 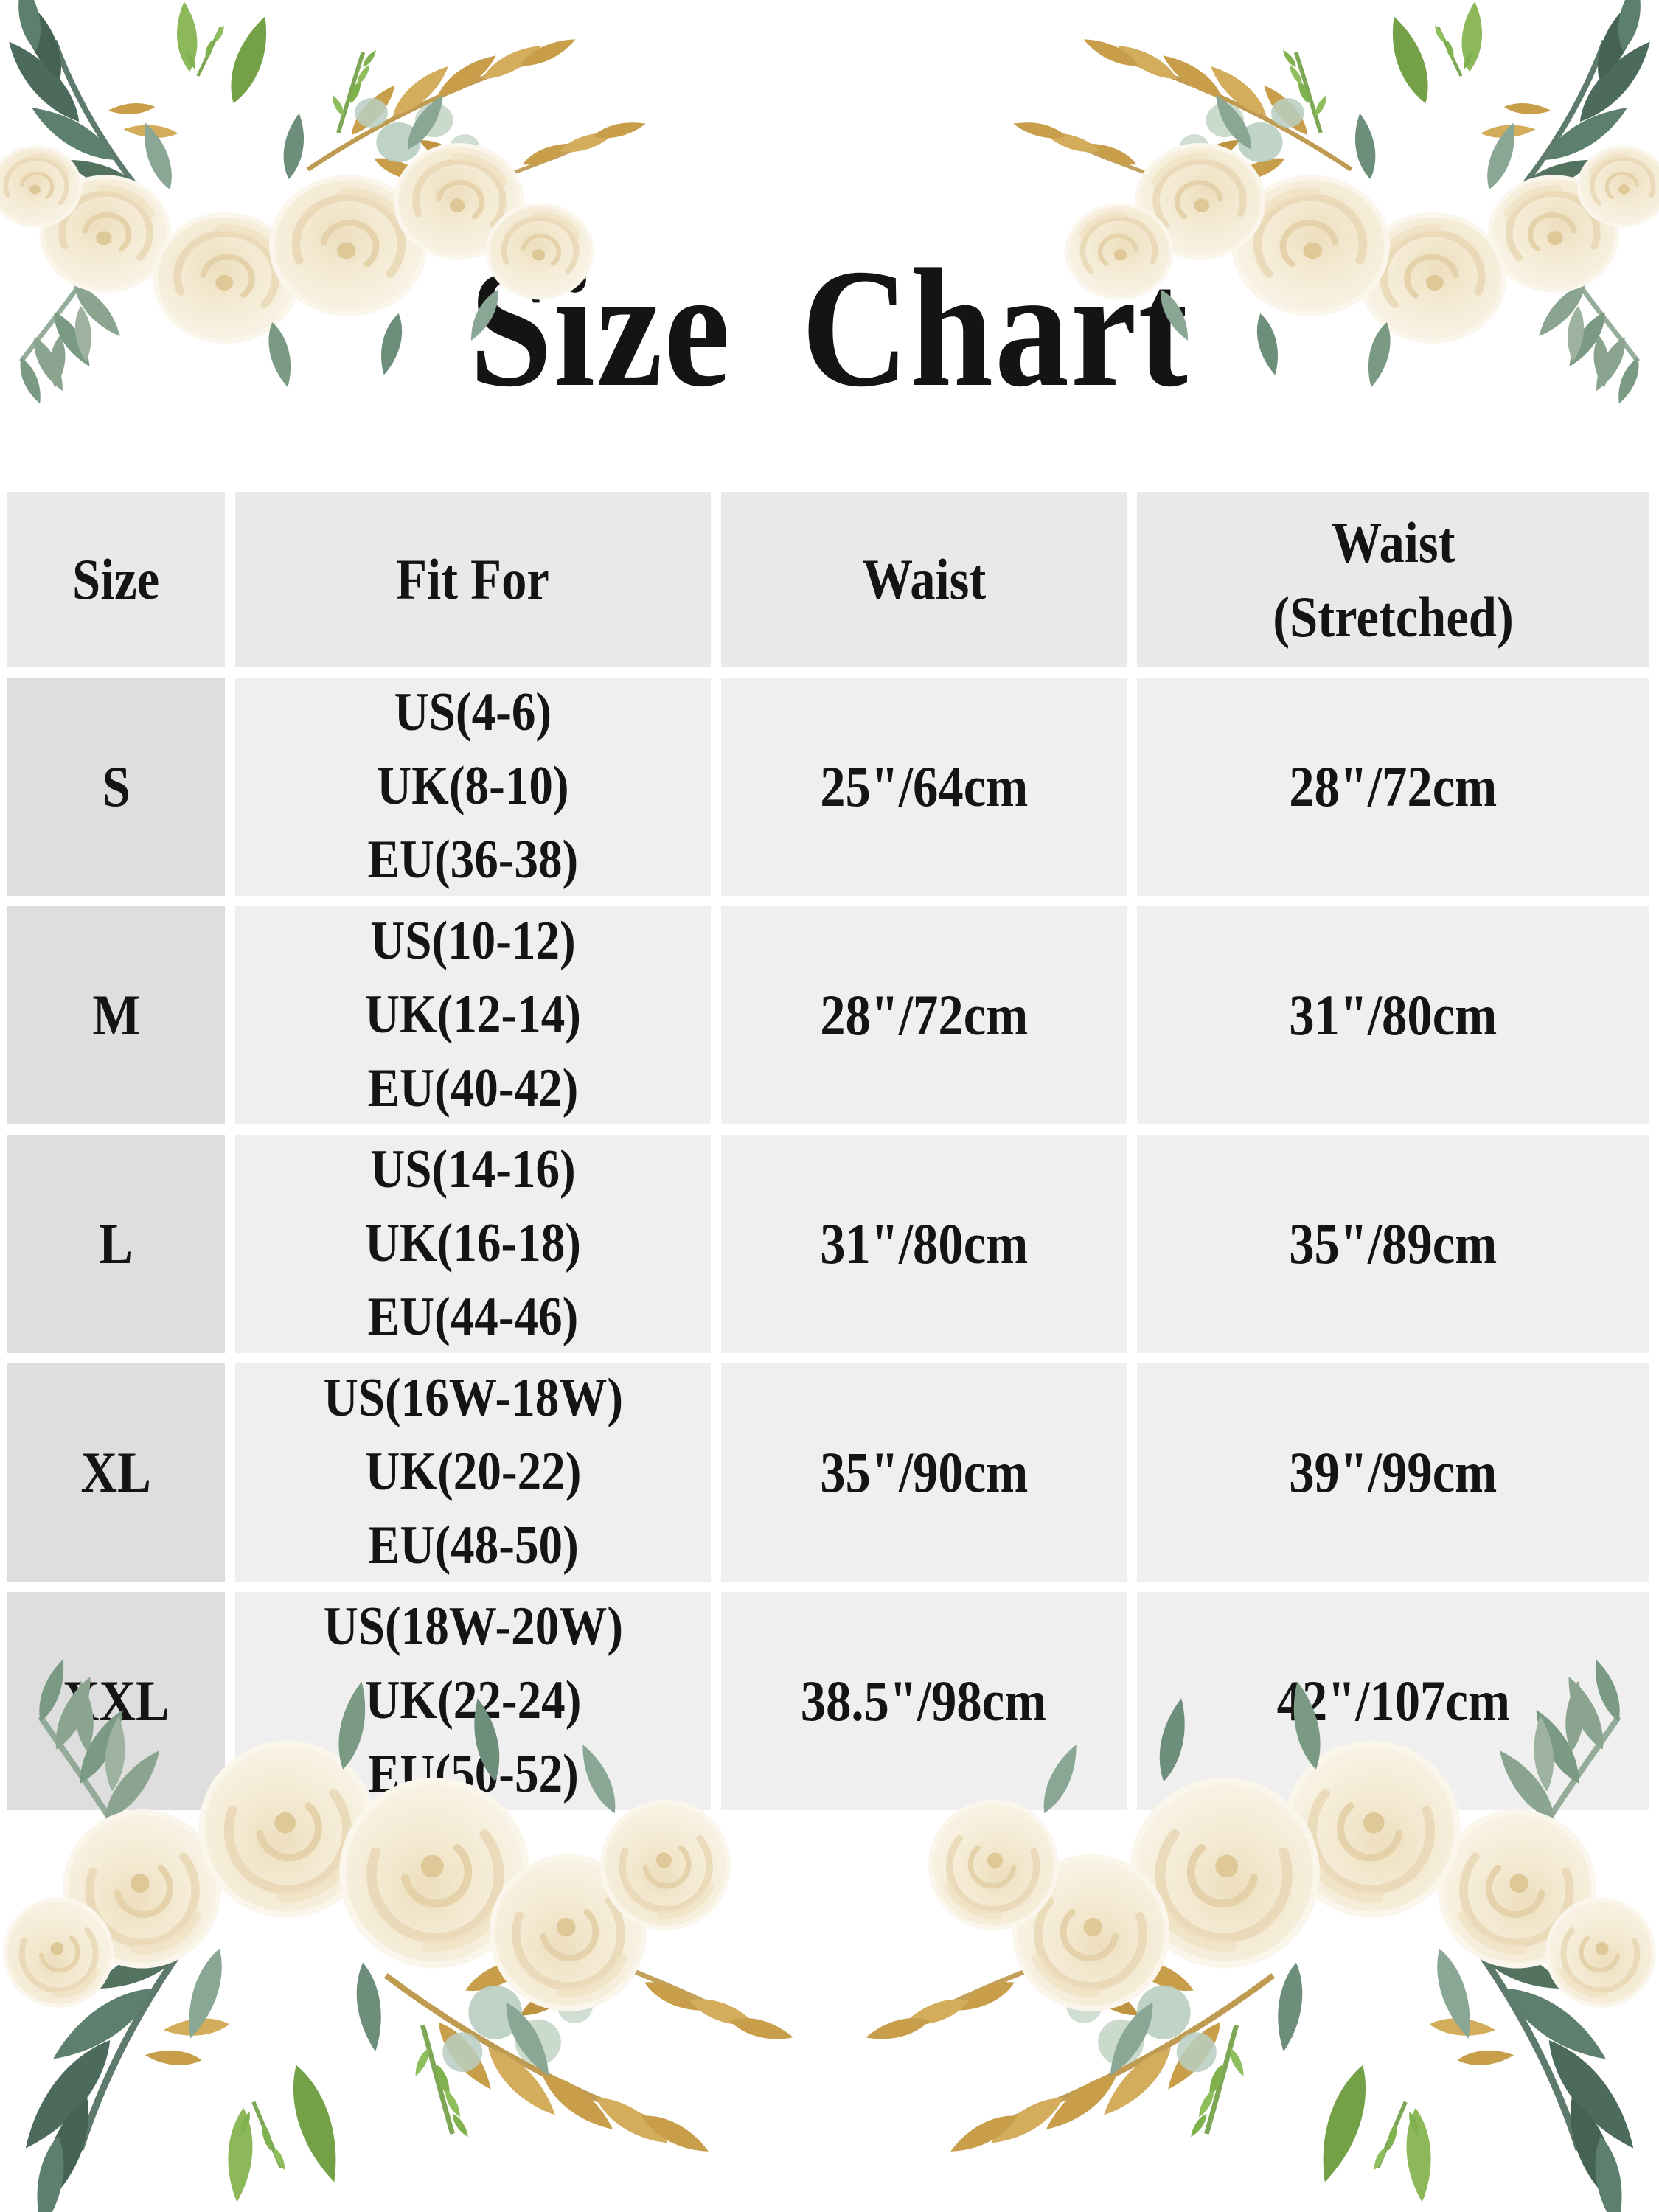 I want to click on table-row-xl-size: XL, so click(x=116, y=1472).